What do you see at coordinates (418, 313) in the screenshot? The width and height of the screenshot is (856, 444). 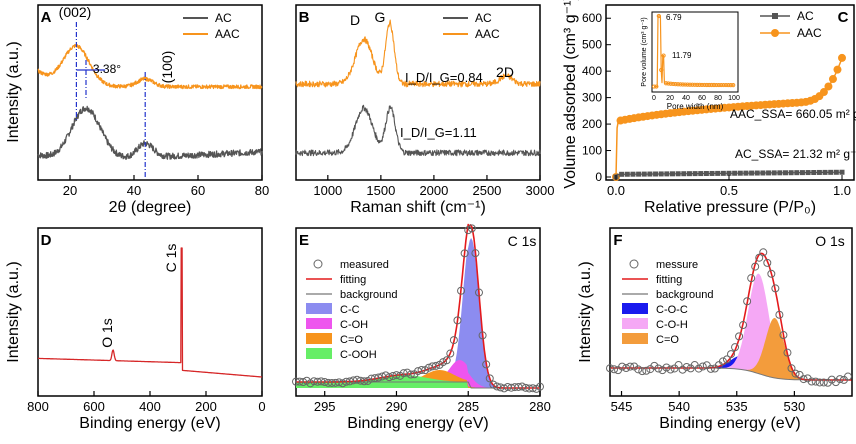 I see `panel-e-component-C-C` at bounding box center [418, 313].